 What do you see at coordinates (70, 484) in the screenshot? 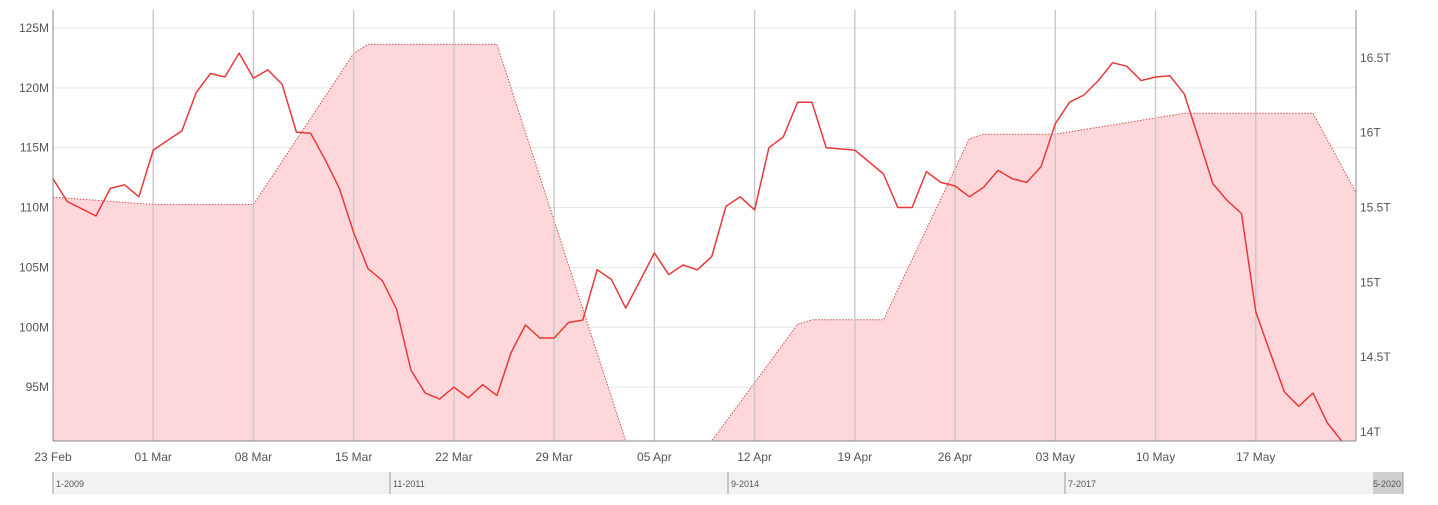
I see `navigator-label: 1-2009` at bounding box center [70, 484].